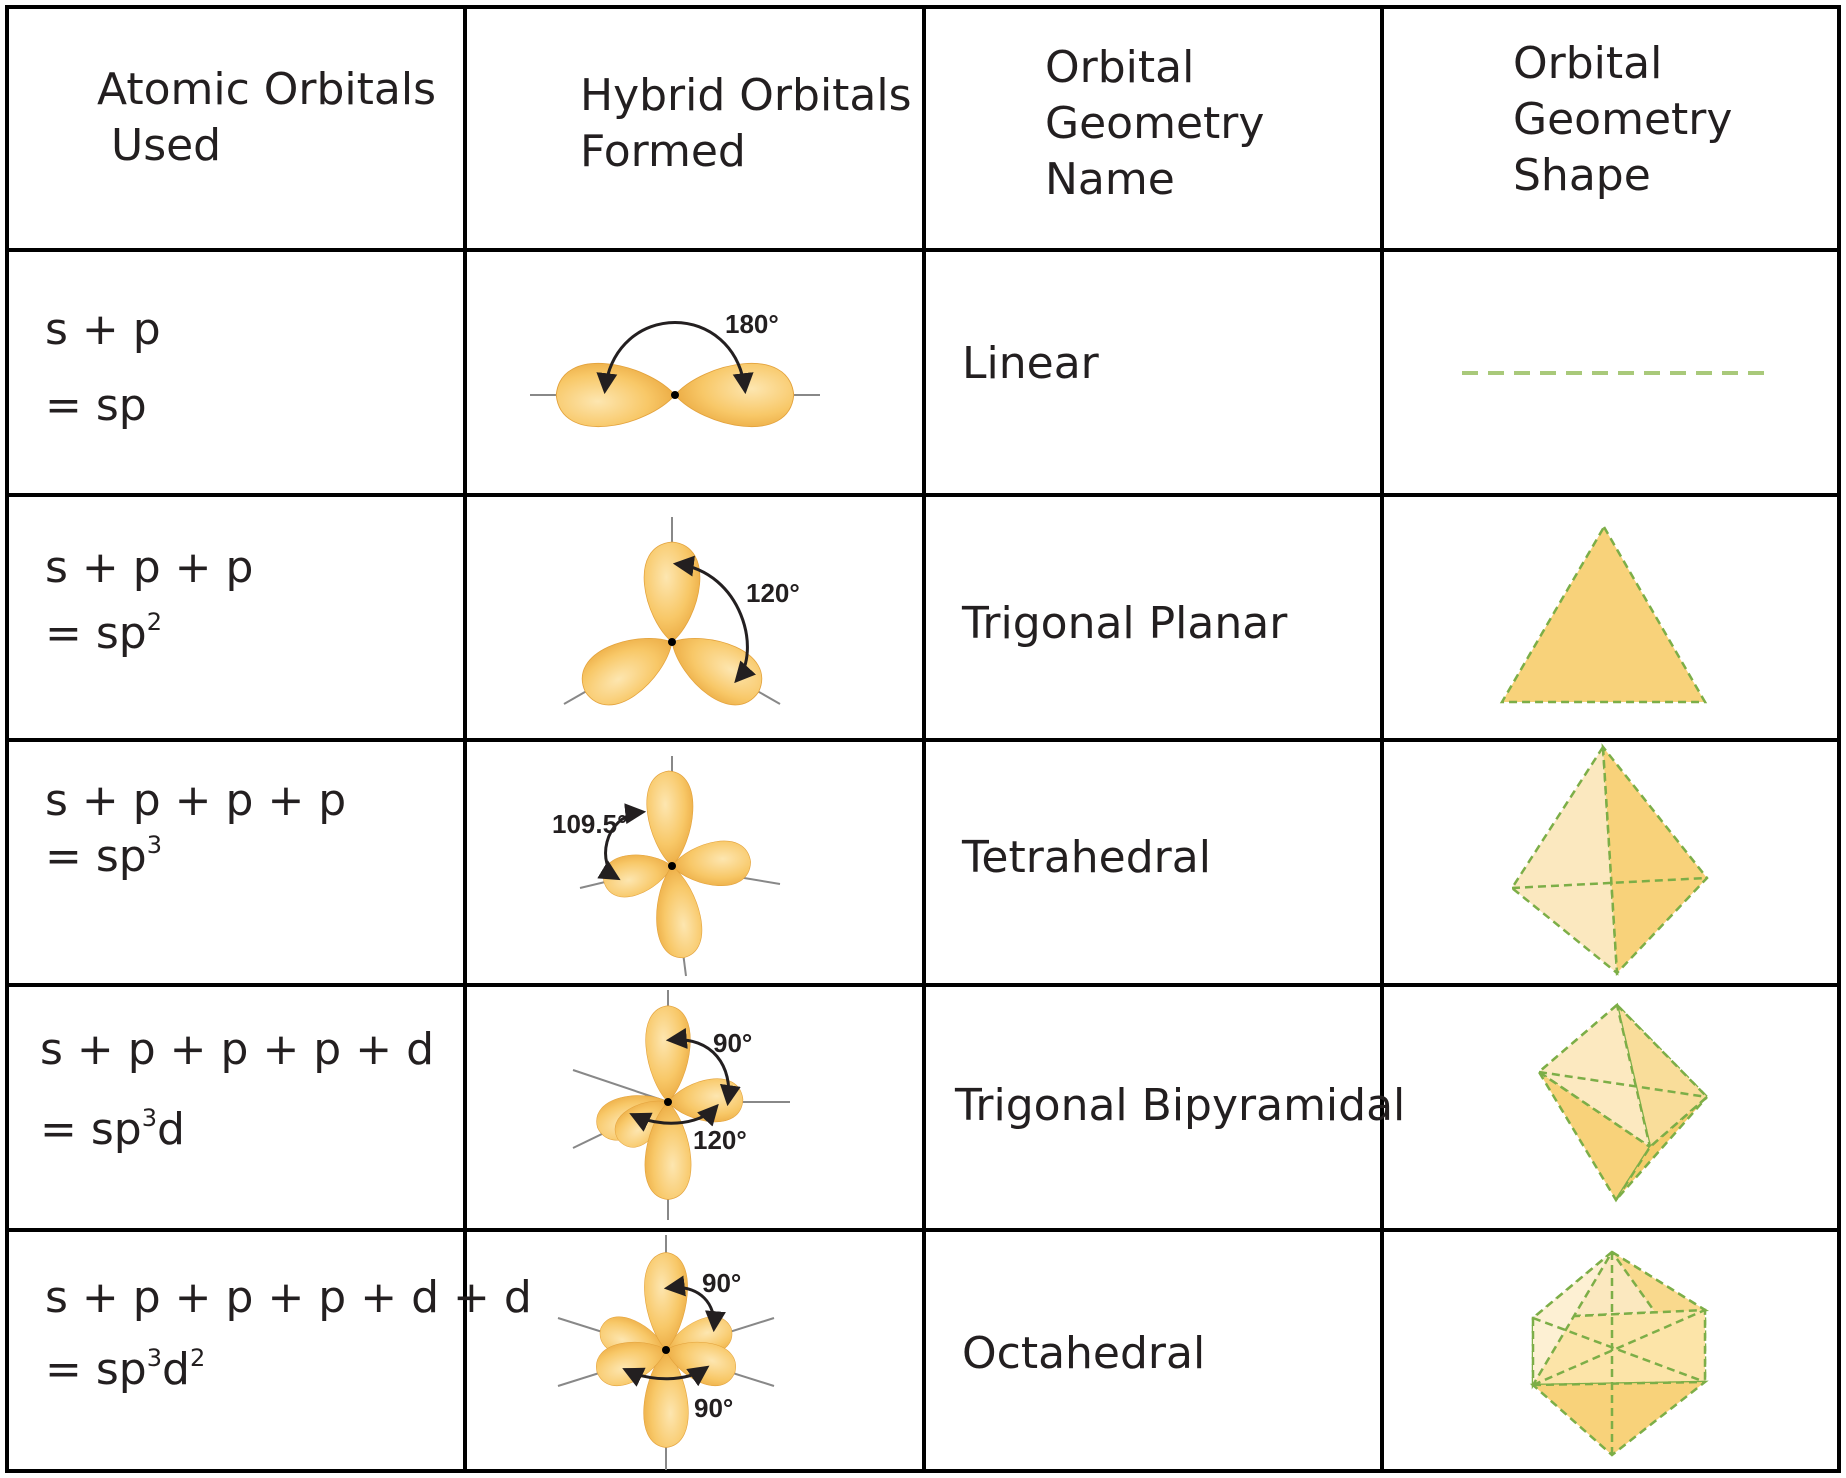 The height and width of the screenshot is (1478, 1846). What do you see at coordinates (681, 1105) in the screenshot?
I see `orbital-diagram-sp3d: 90° 120°` at bounding box center [681, 1105].